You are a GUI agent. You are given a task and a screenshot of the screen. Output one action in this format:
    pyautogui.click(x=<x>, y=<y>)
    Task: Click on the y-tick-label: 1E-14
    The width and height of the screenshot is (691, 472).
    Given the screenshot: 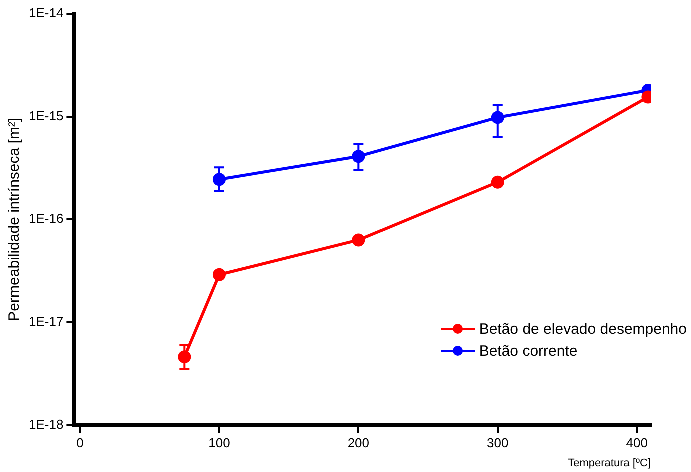 What is the action you would take?
    pyautogui.click(x=46, y=13)
    